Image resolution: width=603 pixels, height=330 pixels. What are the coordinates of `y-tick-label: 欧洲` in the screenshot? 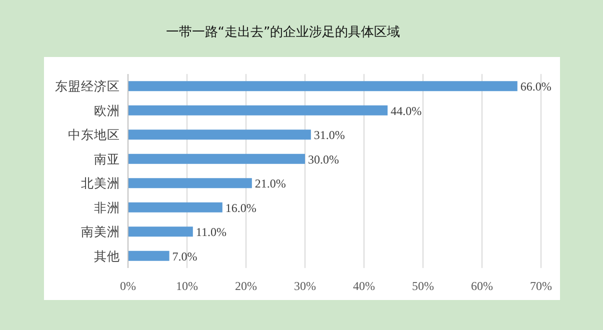 It's located at (107, 110).